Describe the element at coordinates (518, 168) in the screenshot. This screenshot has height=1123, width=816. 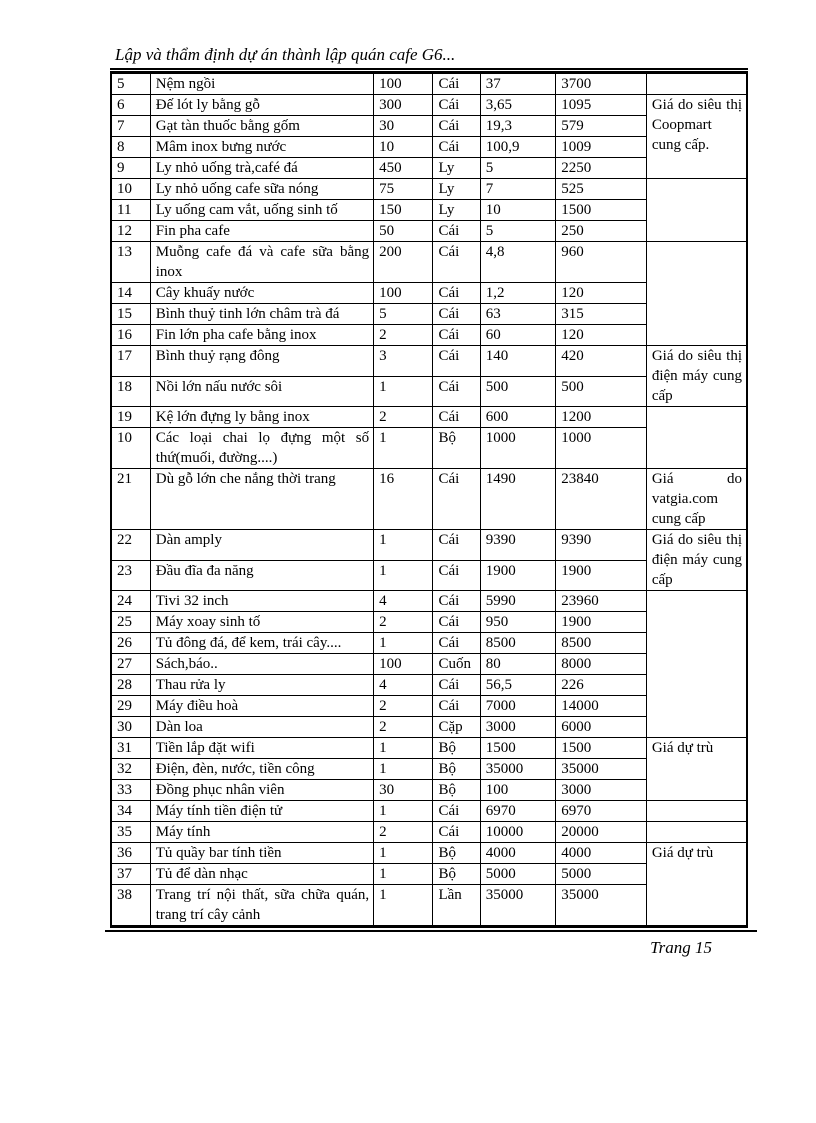
I see `unit-price-cell: 5` at that location.